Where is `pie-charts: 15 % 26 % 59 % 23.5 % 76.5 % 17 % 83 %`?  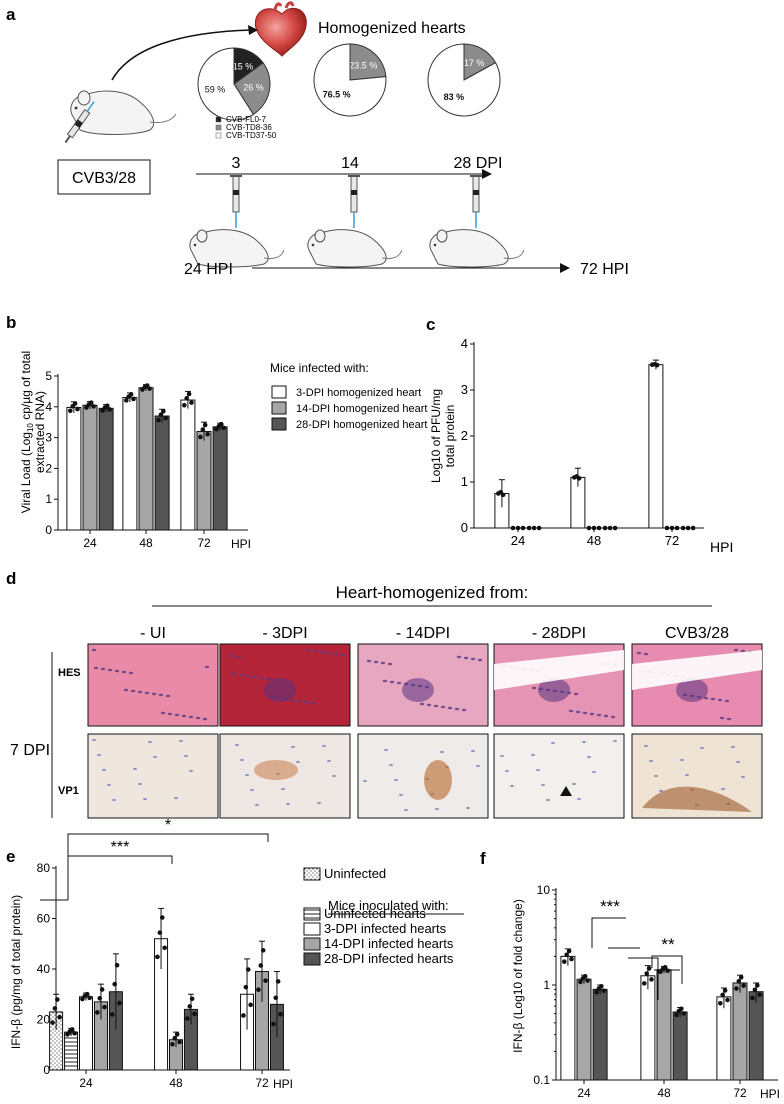 pie-charts: 15 % 26 % 59 % 23.5 % 76.5 % 17 % 83 % is located at coordinates (349, 82).